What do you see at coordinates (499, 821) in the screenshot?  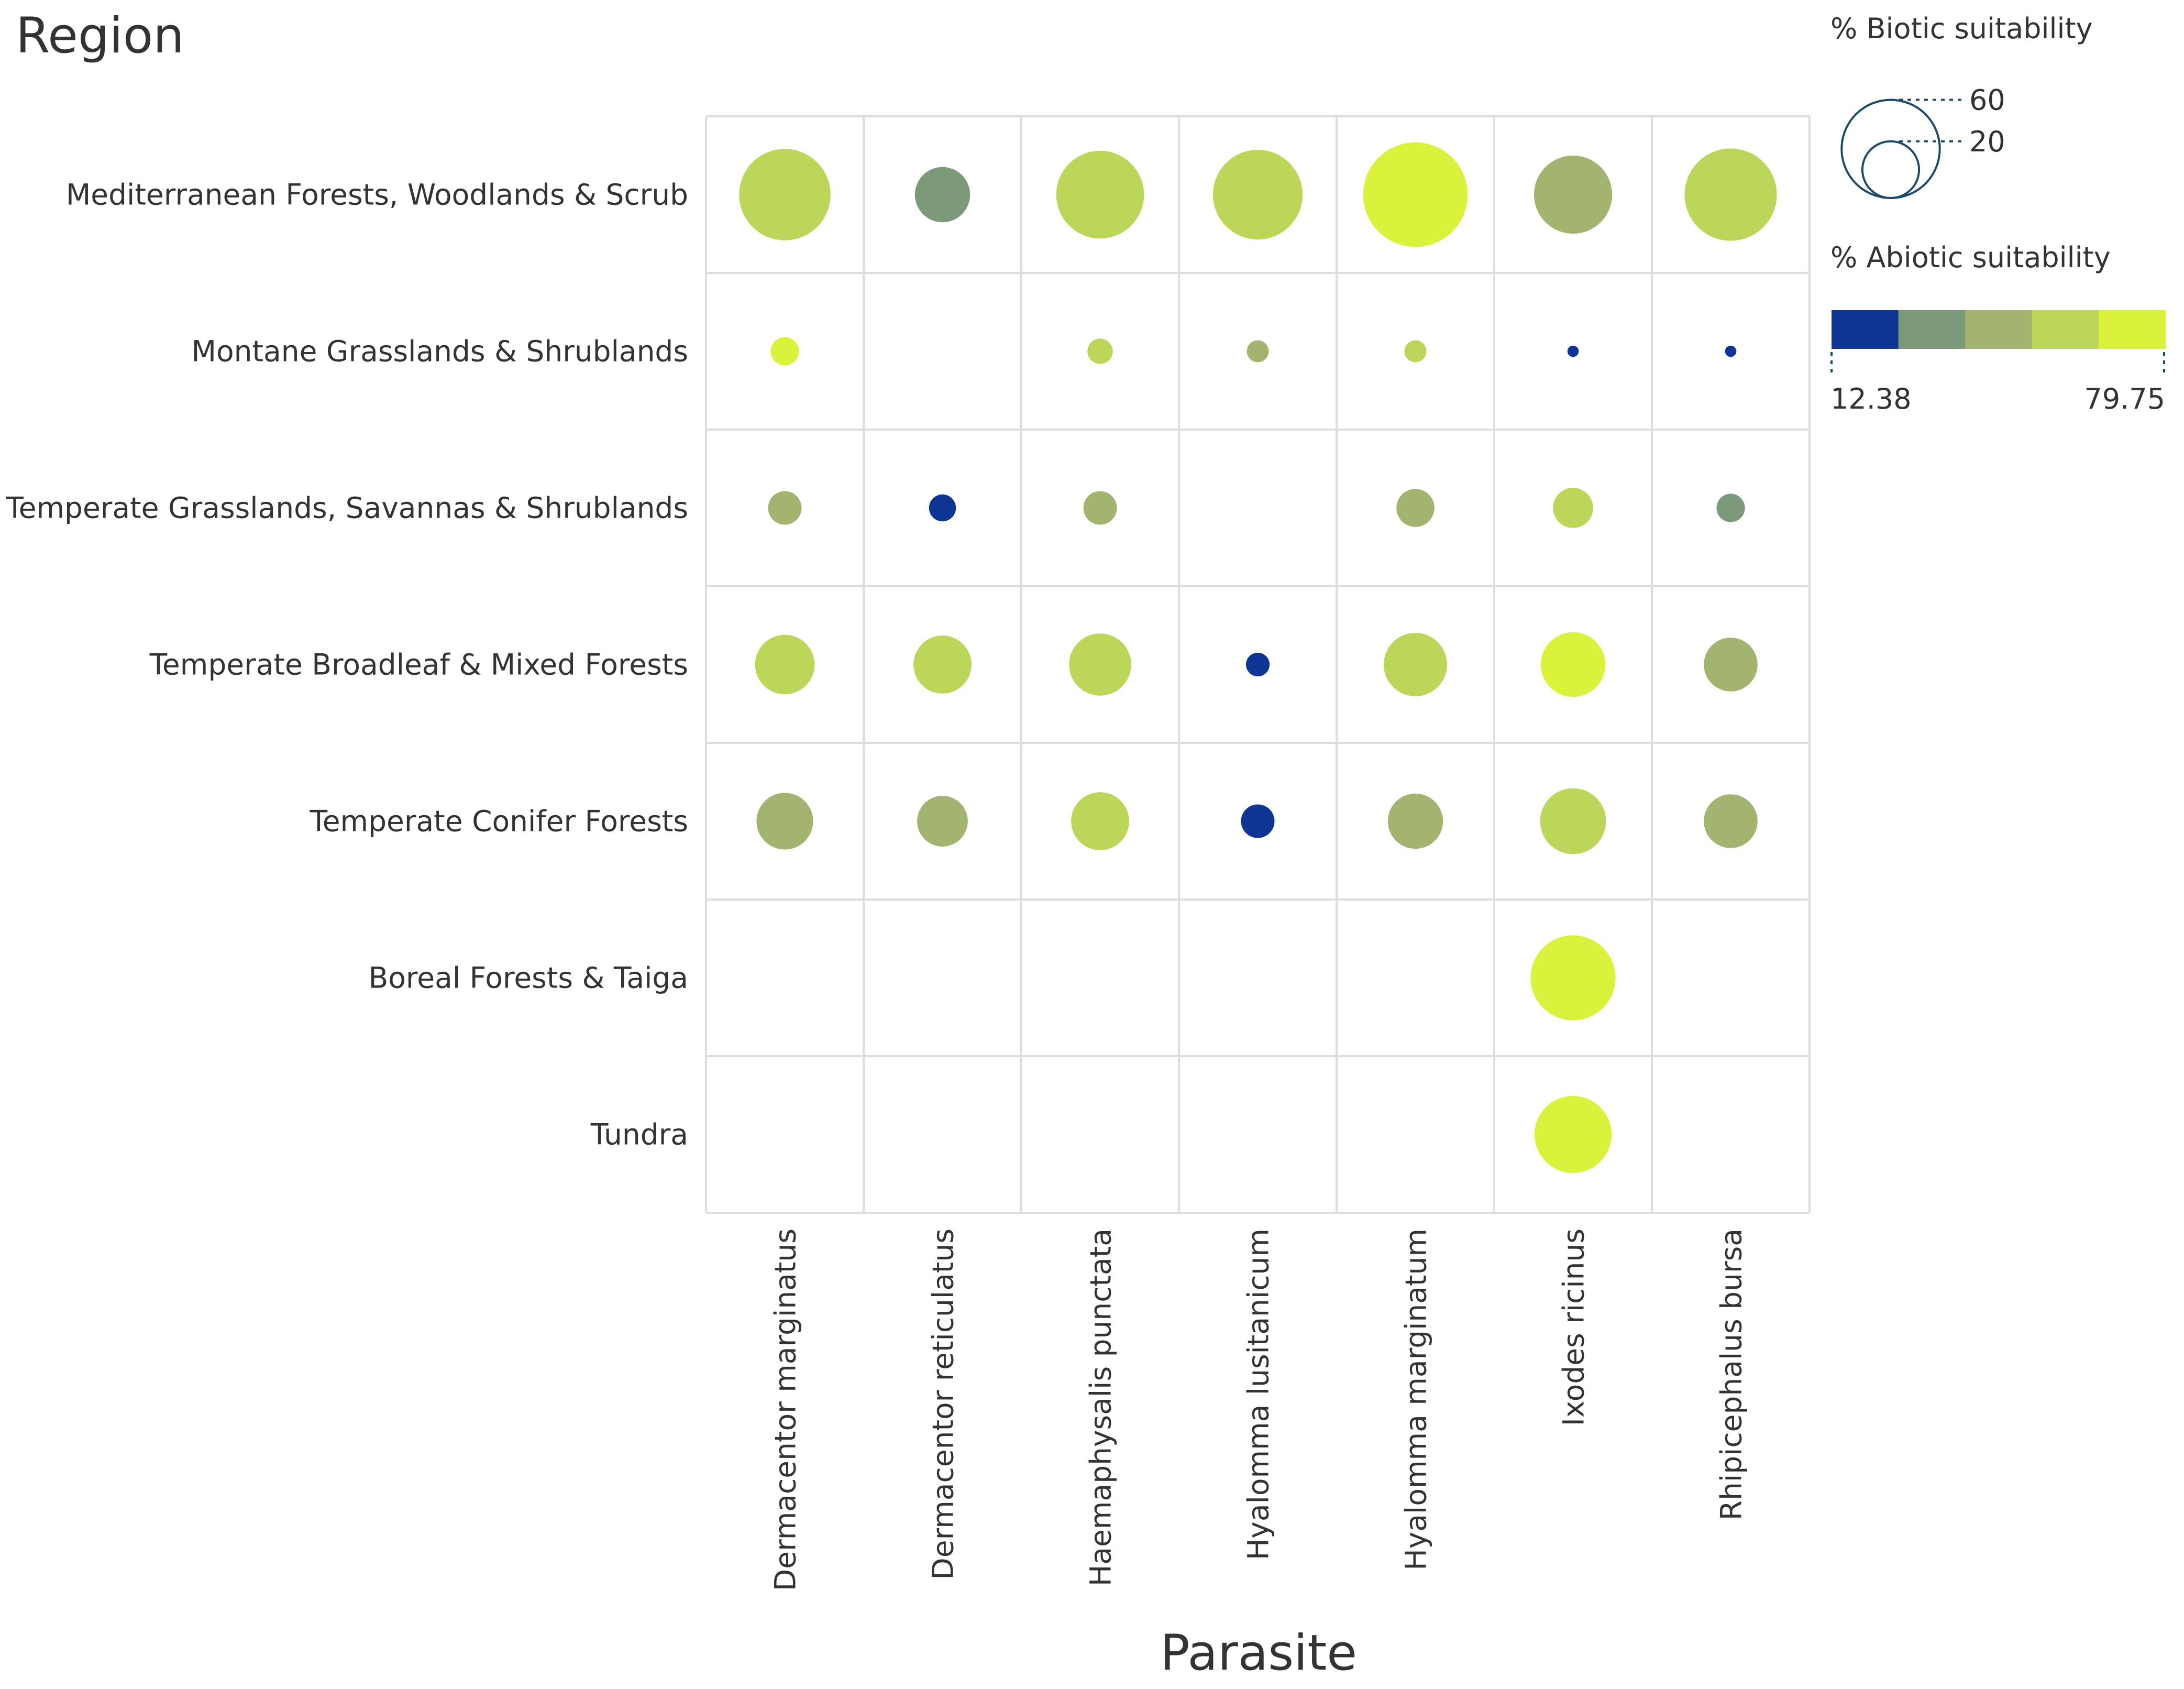 I see `row-label: Temperate Conifer Forests` at bounding box center [499, 821].